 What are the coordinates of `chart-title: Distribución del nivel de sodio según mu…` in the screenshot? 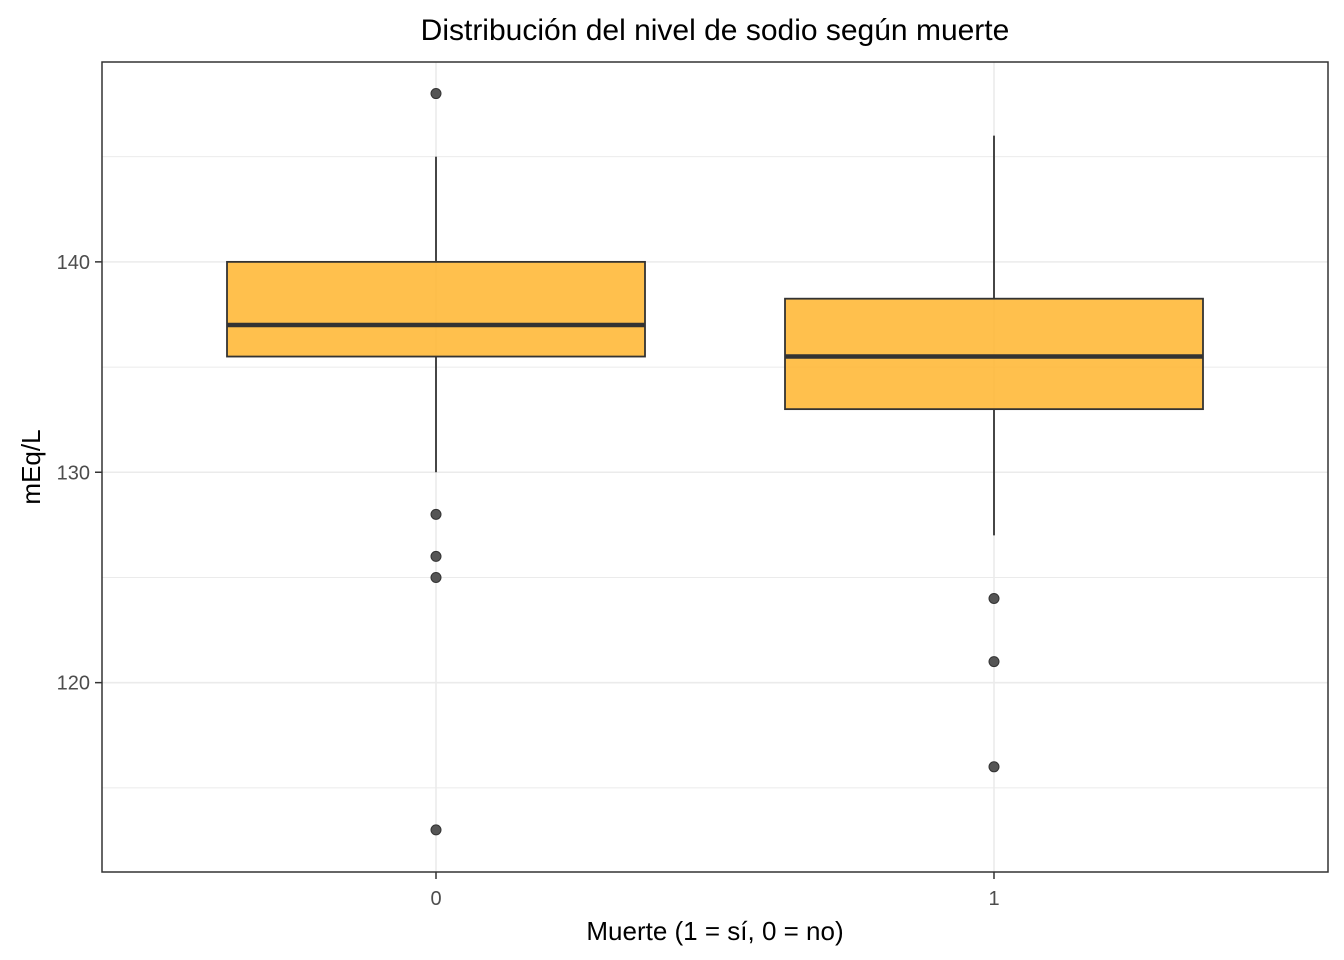 It's located at (715, 30).